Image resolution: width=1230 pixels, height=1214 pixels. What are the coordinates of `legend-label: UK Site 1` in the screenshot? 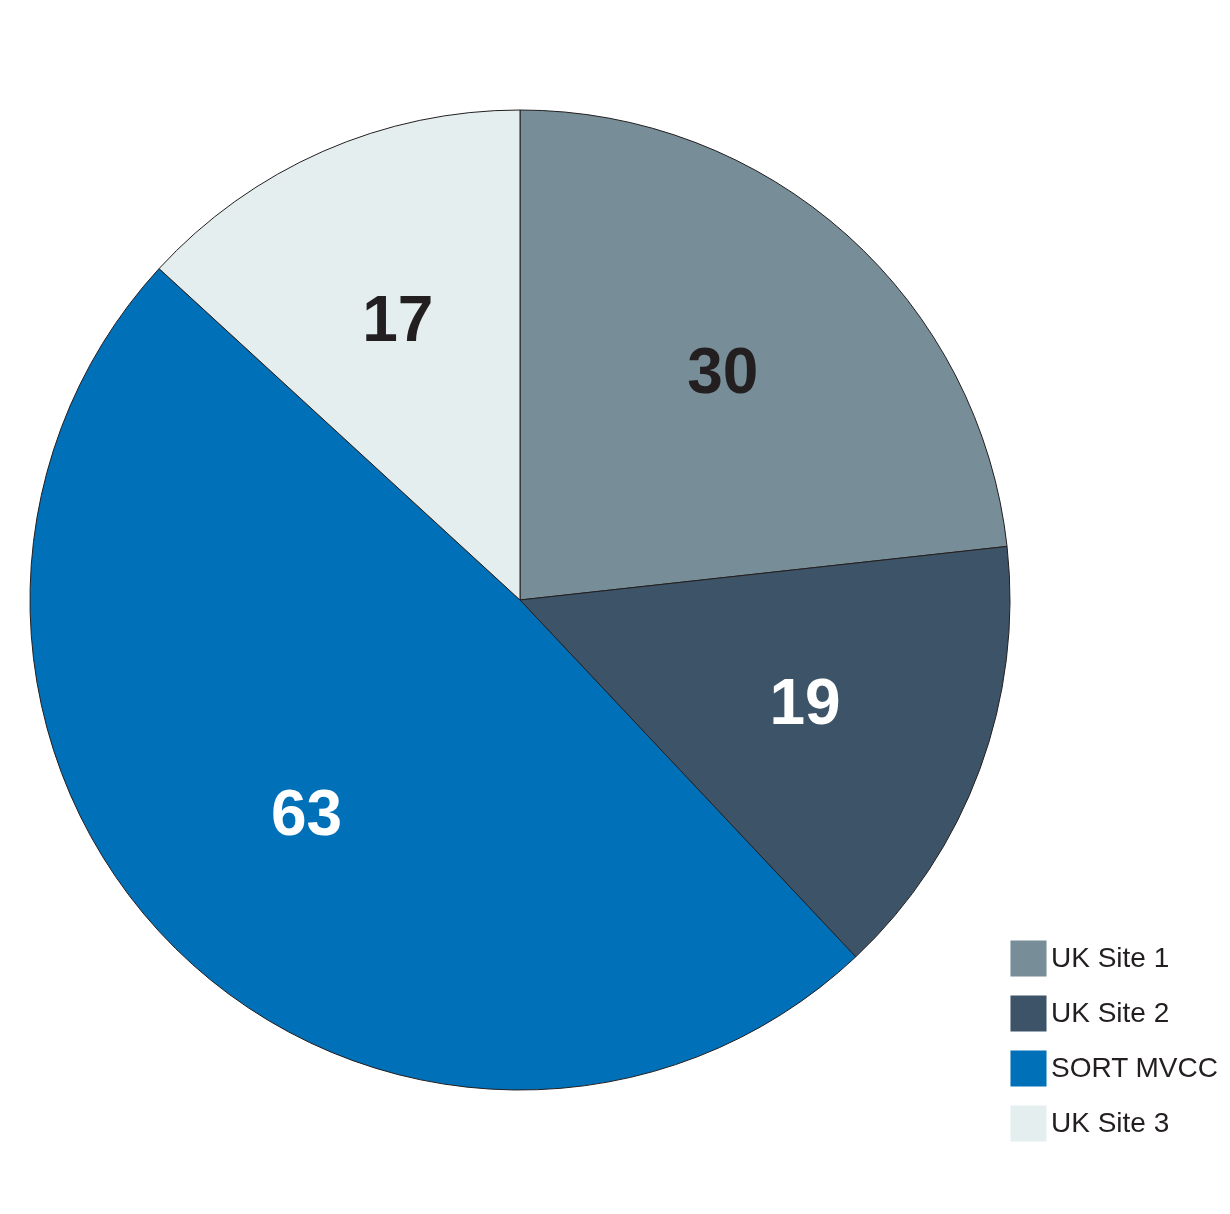 It's located at (1110, 957).